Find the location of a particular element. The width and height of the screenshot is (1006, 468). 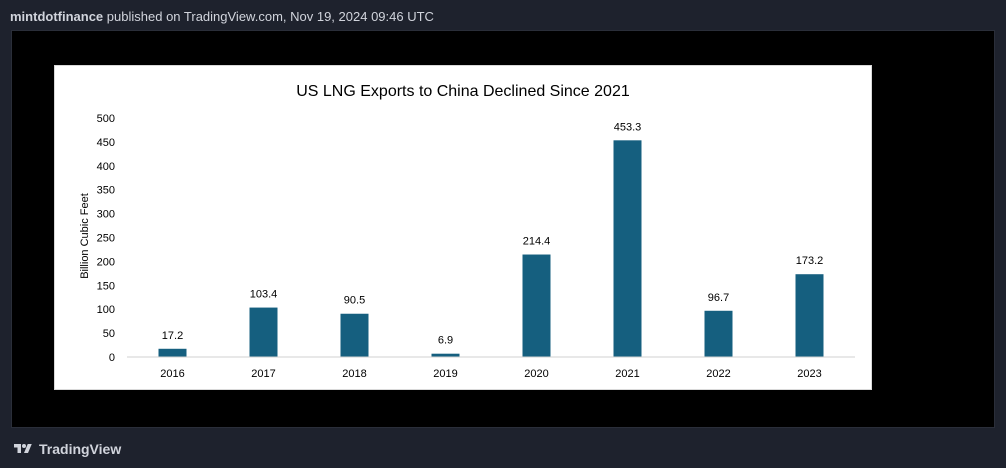

bar-2018 is located at coordinates (354, 335).